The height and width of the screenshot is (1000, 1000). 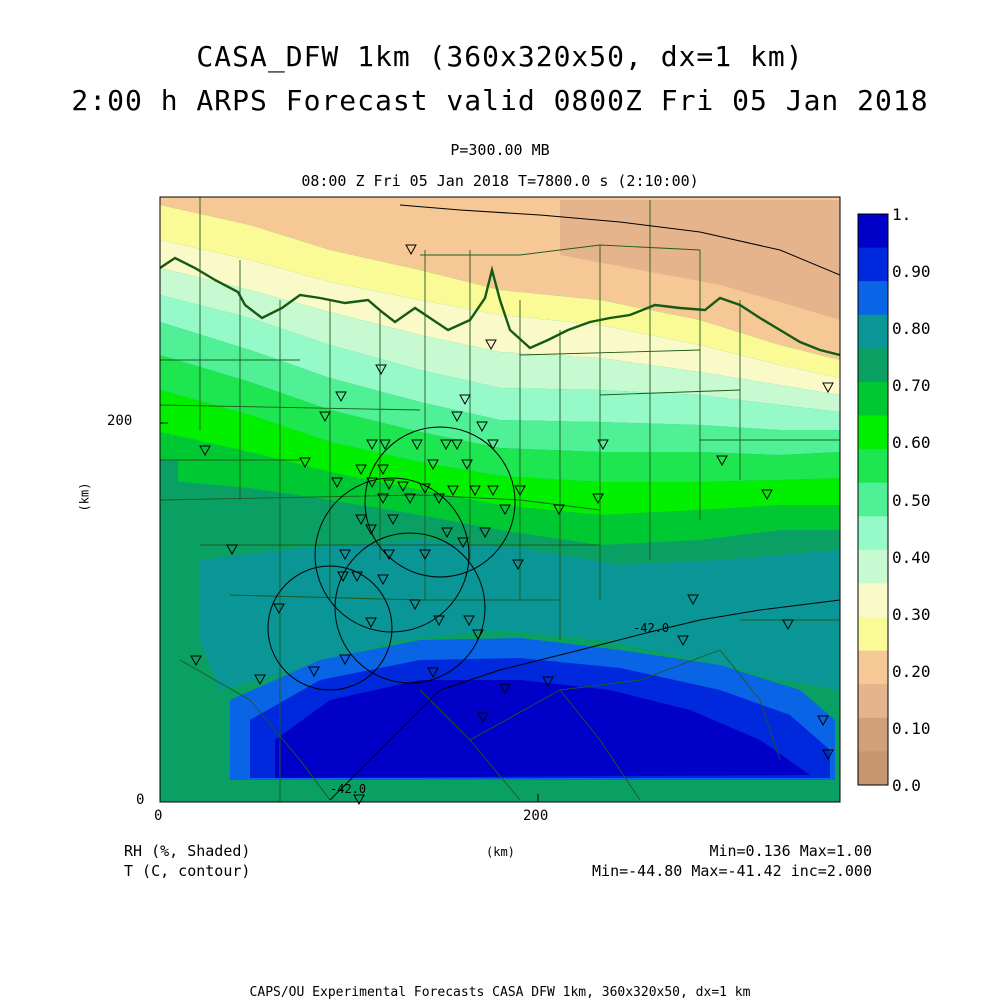 I want to click on colorbar-label: 0.90, so click(x=911, y=272).